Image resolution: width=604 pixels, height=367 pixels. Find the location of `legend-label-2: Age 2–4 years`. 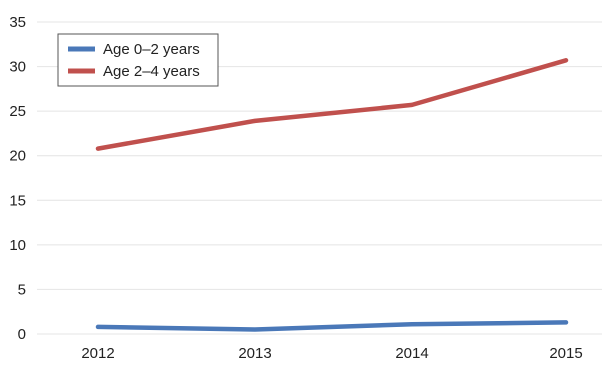

legend-label-2: Age 2–4 years is located at coordinates (151, 71).